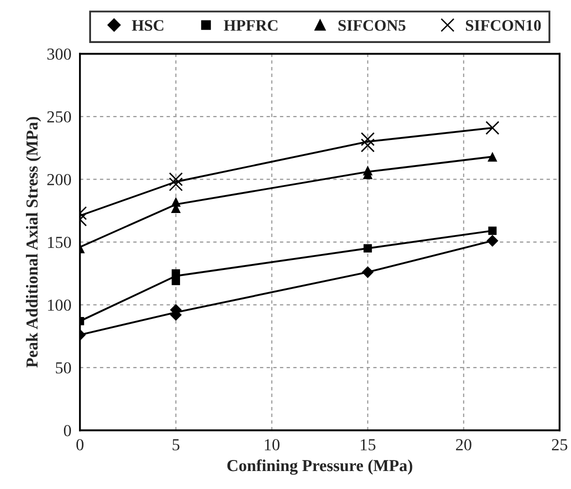 The width and height of the screenshot is (571, 489). What do you see at coordinates (59, 305) in the screenshot?
I see `y-tick-label: 100` at bounding box center [59, 305].